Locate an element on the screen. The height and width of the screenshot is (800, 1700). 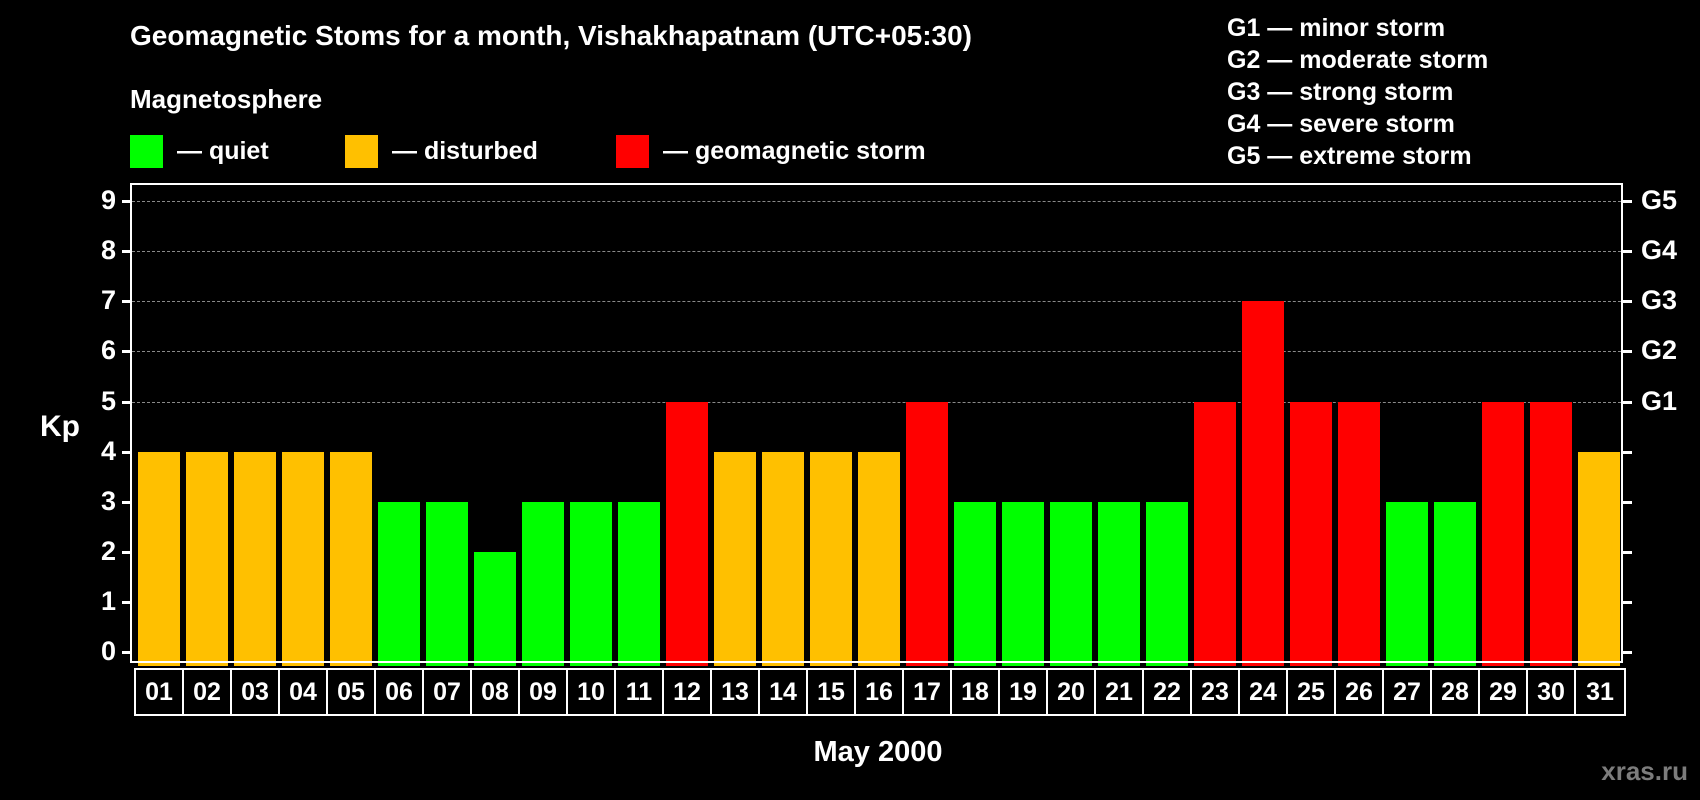
date-cell: 21 is located at coordinates (1120, 692).